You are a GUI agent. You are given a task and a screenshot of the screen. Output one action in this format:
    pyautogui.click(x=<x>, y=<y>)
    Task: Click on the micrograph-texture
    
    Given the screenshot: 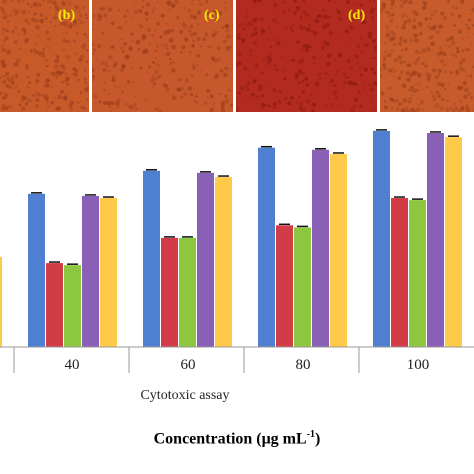 What is the action you would take?
    pyautogui.click(x=427, y=56)
    